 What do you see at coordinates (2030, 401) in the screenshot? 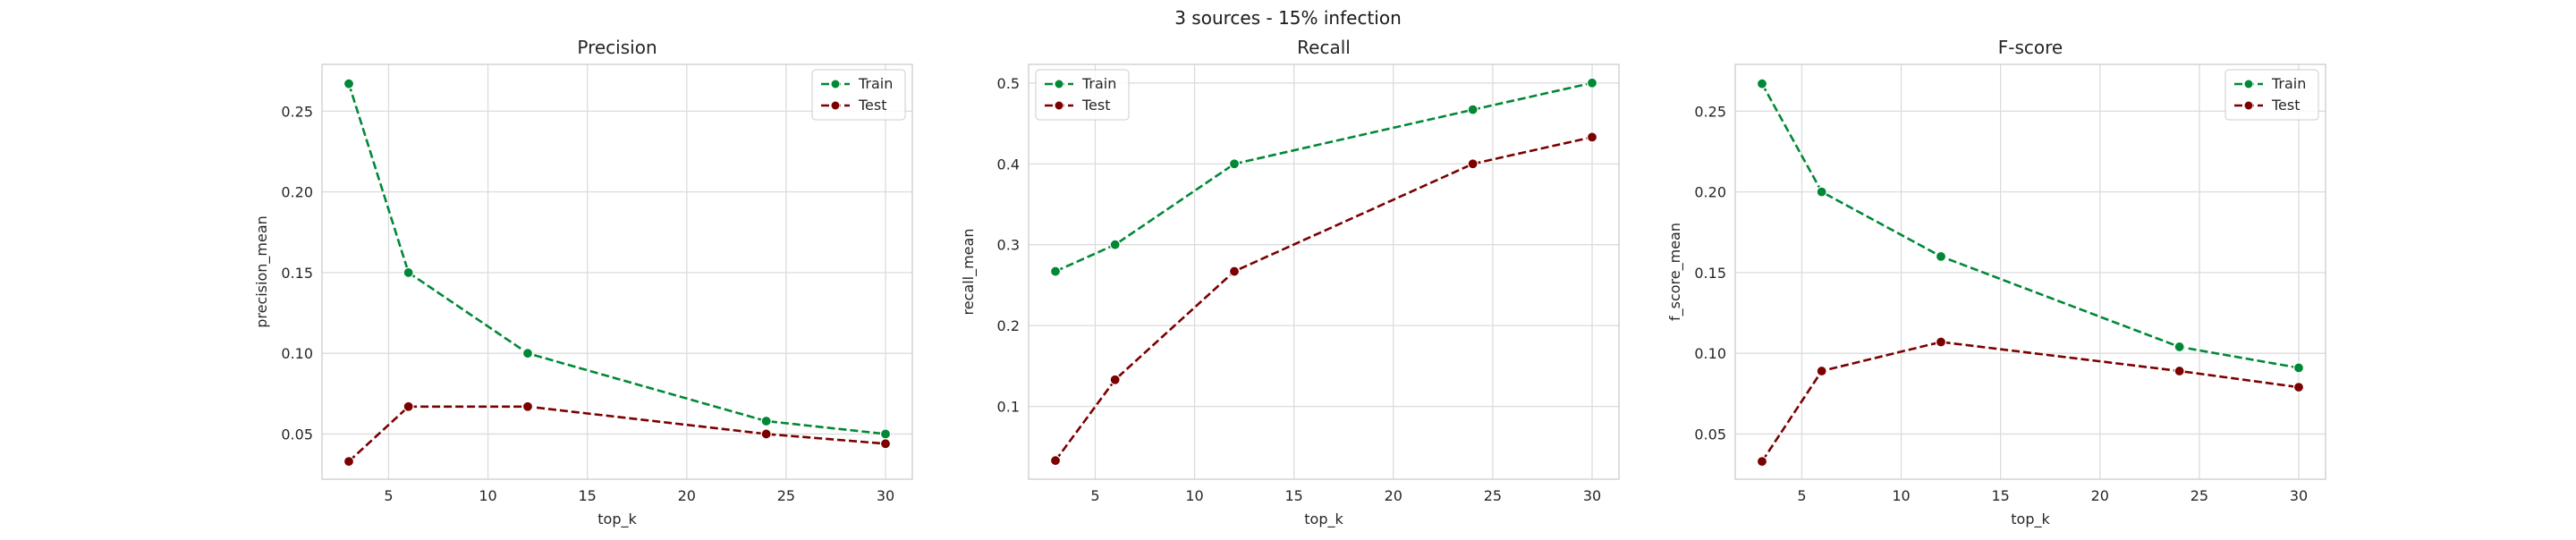
I see `test-series-line` at bounding box center [2030, 401].